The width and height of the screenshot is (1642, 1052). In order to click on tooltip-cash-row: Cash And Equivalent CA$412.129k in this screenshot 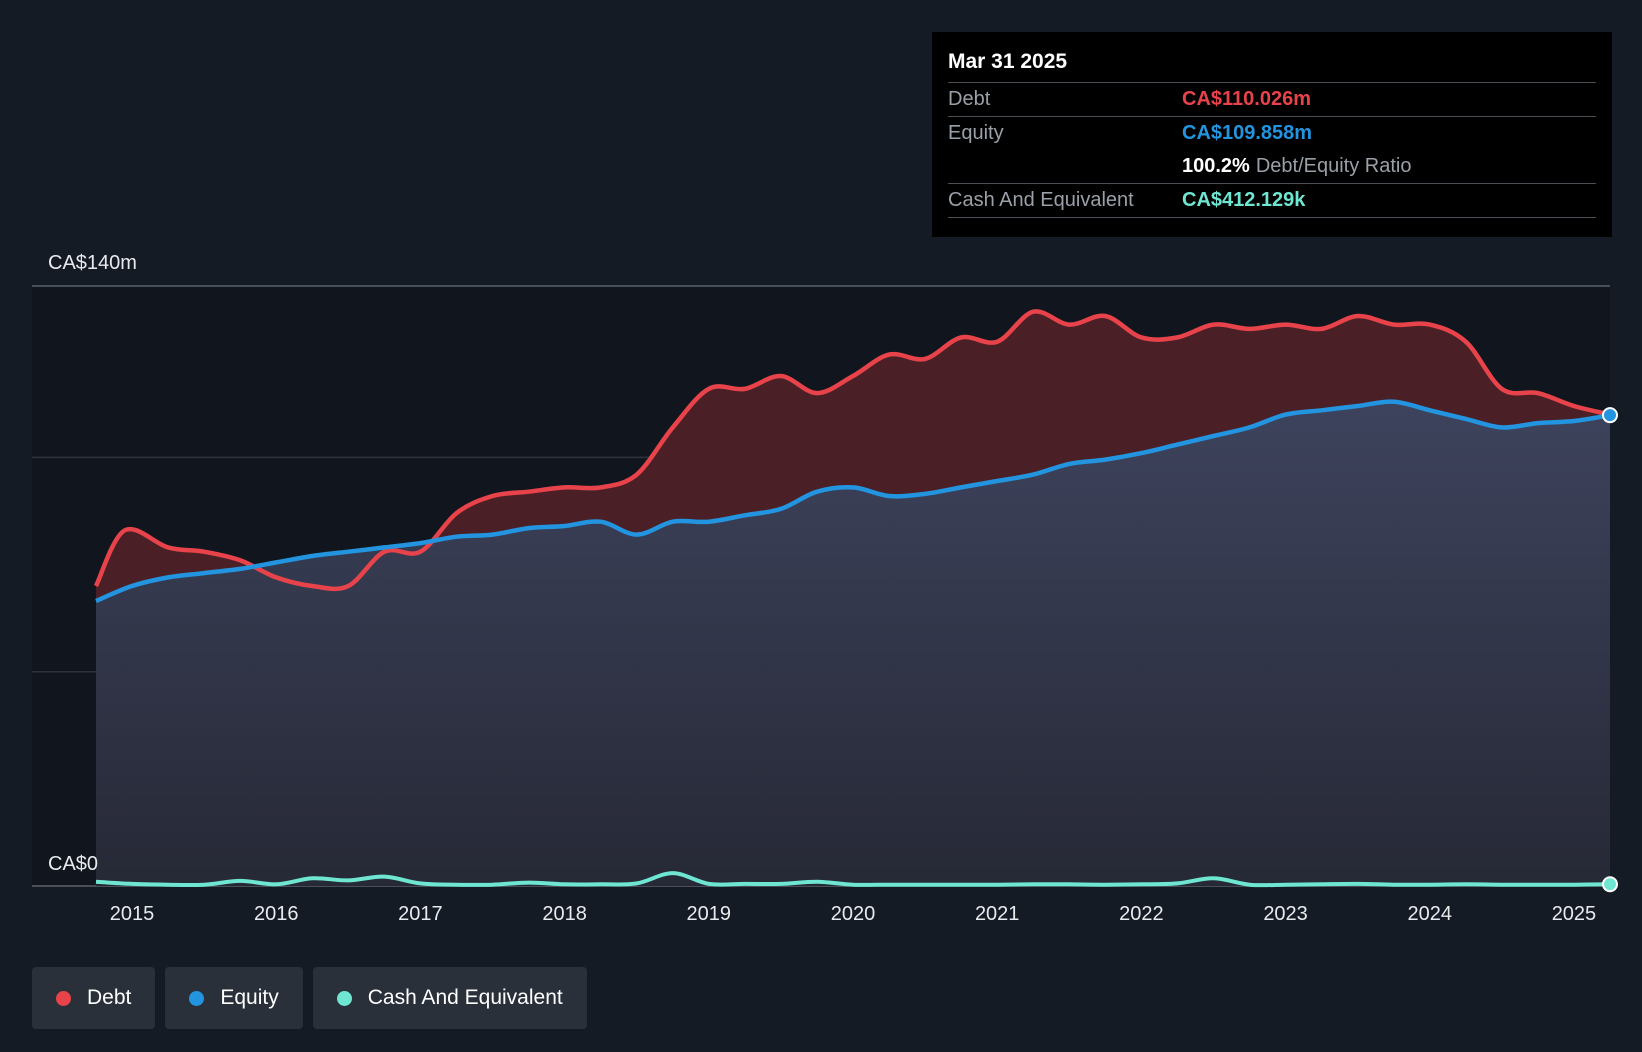, I will do `click(1272, 201)`.